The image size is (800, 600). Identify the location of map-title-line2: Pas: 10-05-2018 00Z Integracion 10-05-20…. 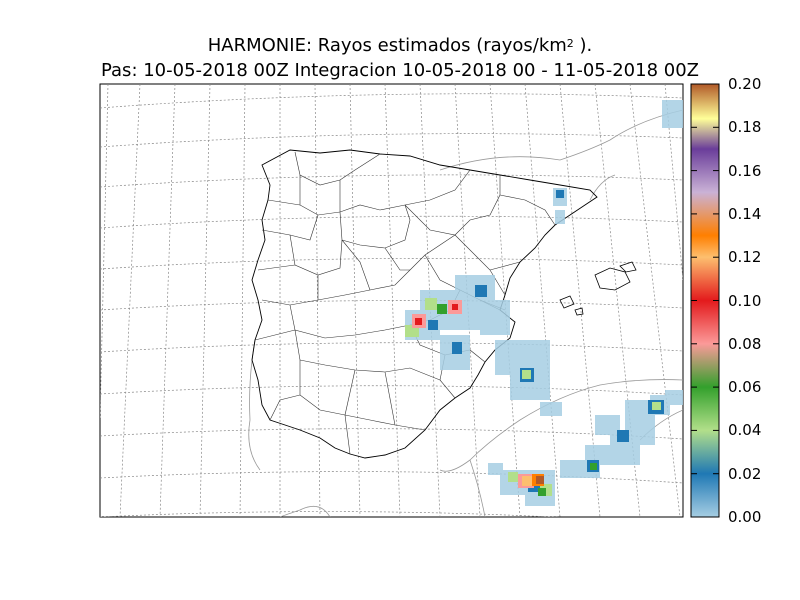
(399, 70).